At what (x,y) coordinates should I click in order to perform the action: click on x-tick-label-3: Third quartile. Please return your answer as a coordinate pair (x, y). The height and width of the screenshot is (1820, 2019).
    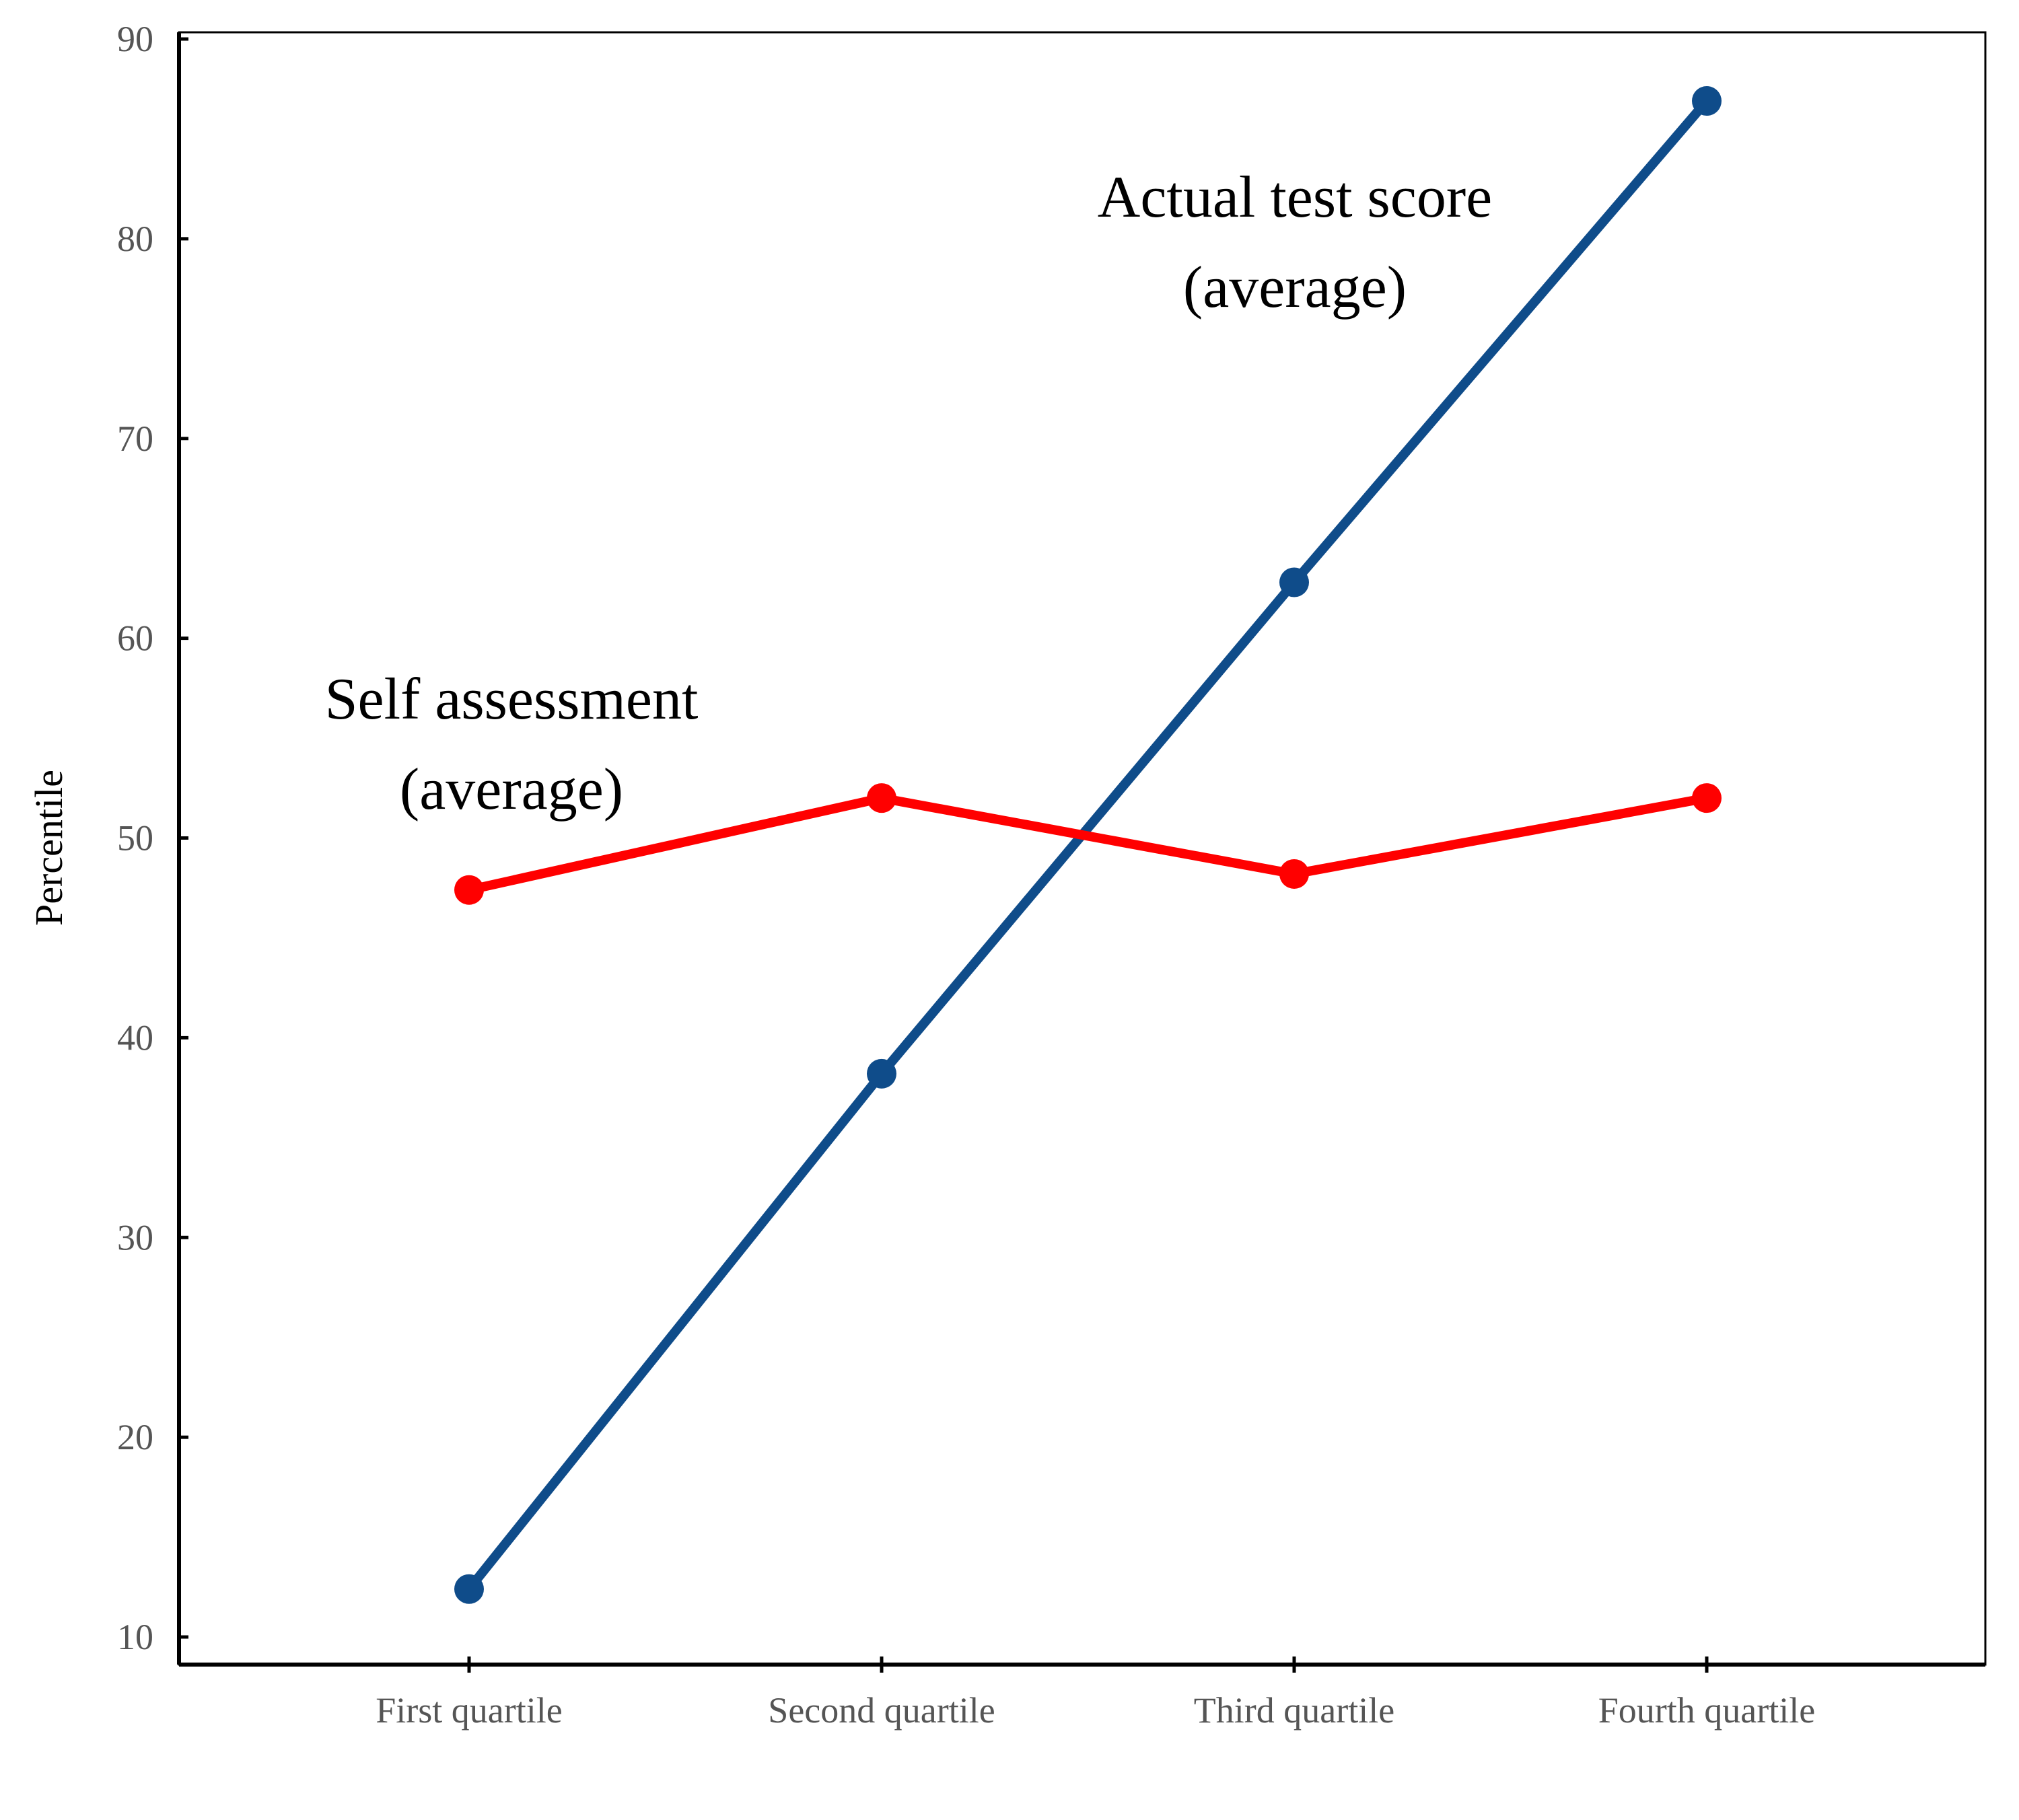
    Looking at the image, I should click on (1294, 1710).